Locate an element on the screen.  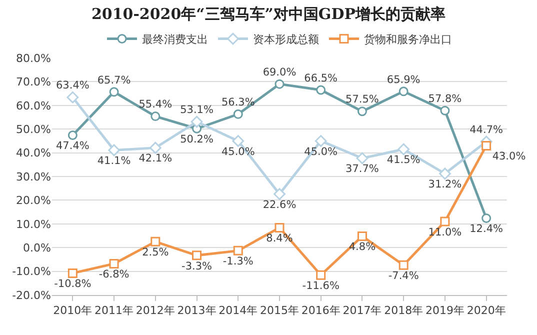
data-label: -7.4% is located at coordinates (403, 276).